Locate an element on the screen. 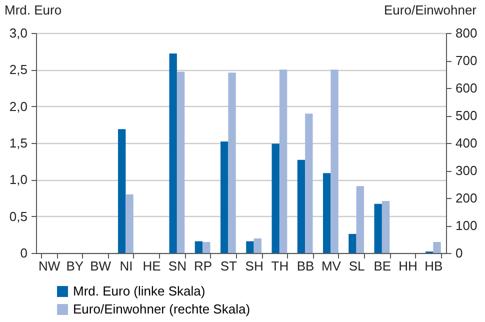  x-tick-label: RP is located at coordinates (203, 266).